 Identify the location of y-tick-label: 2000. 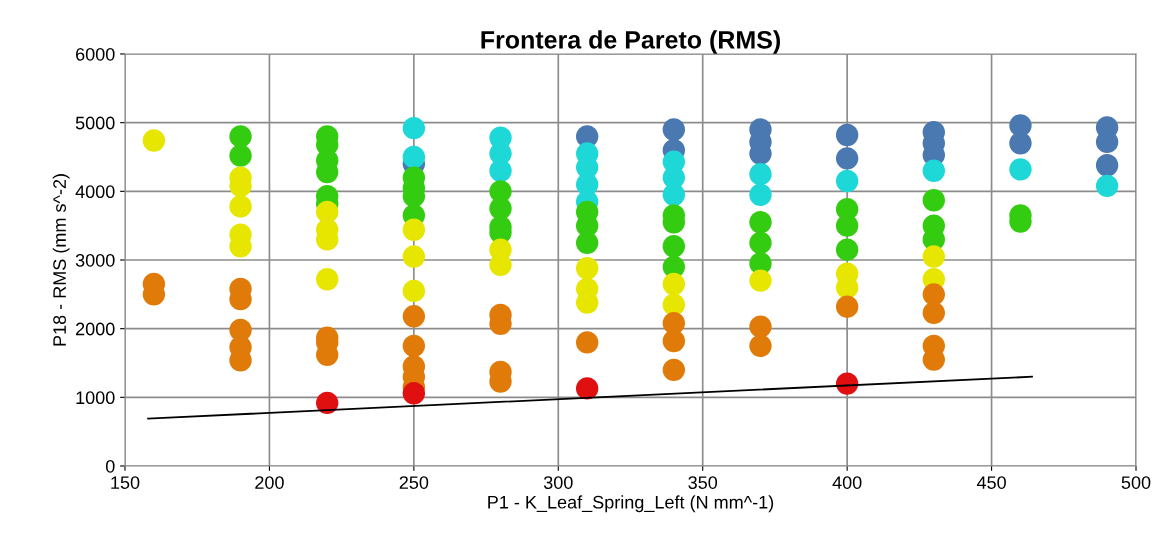
(95, 329).